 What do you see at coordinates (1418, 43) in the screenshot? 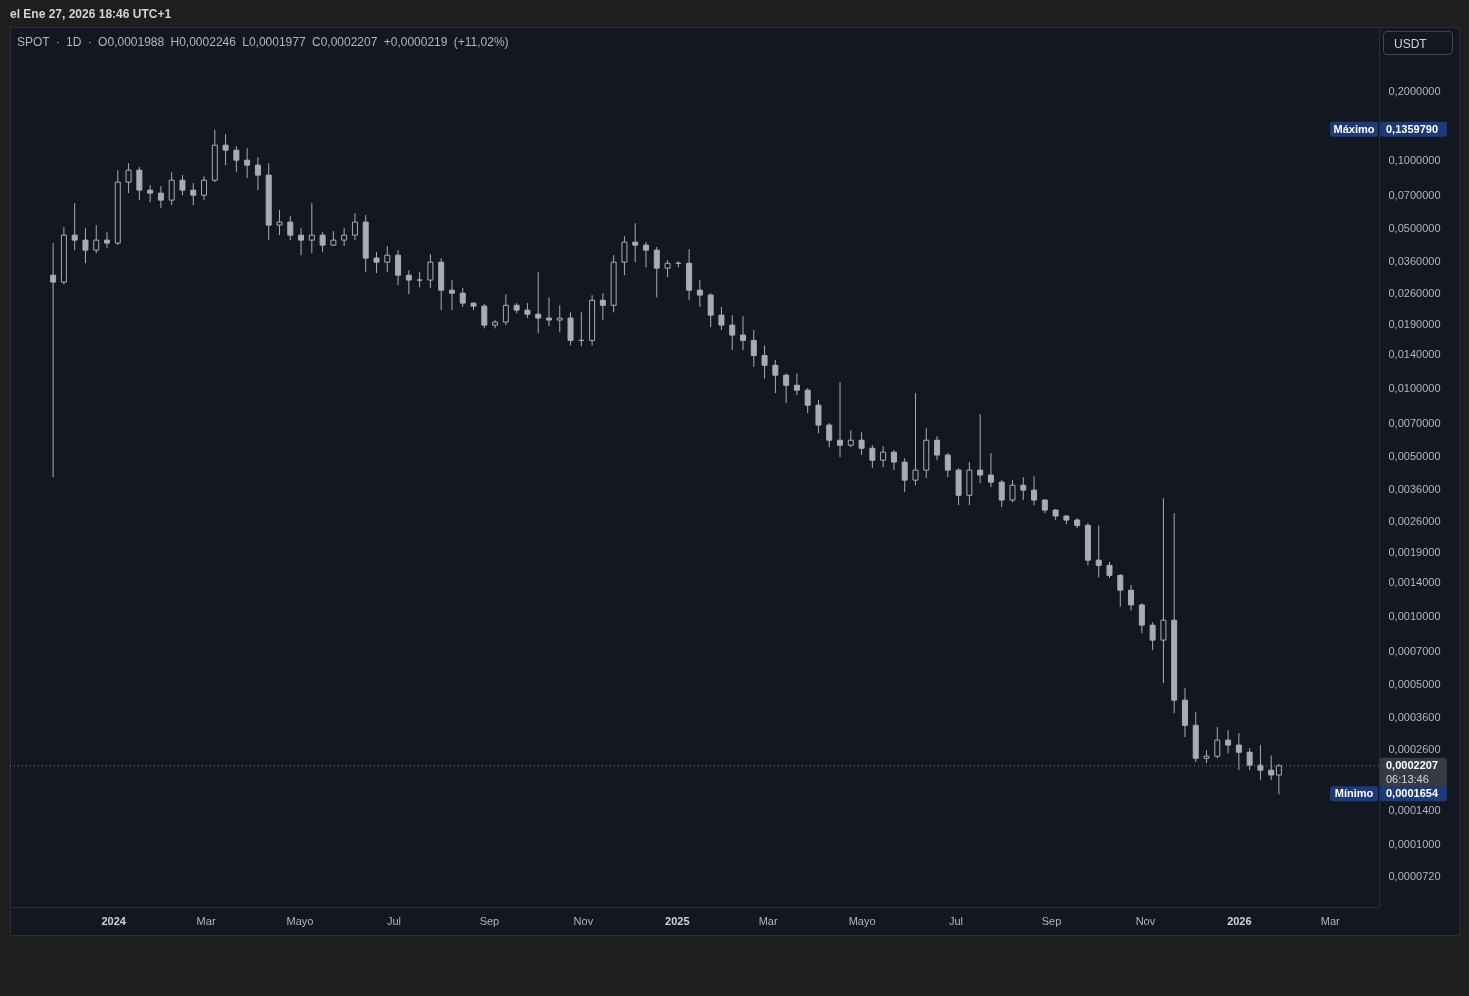
I see `y-axis-title: USDT` at bounding box center [1418, 43].